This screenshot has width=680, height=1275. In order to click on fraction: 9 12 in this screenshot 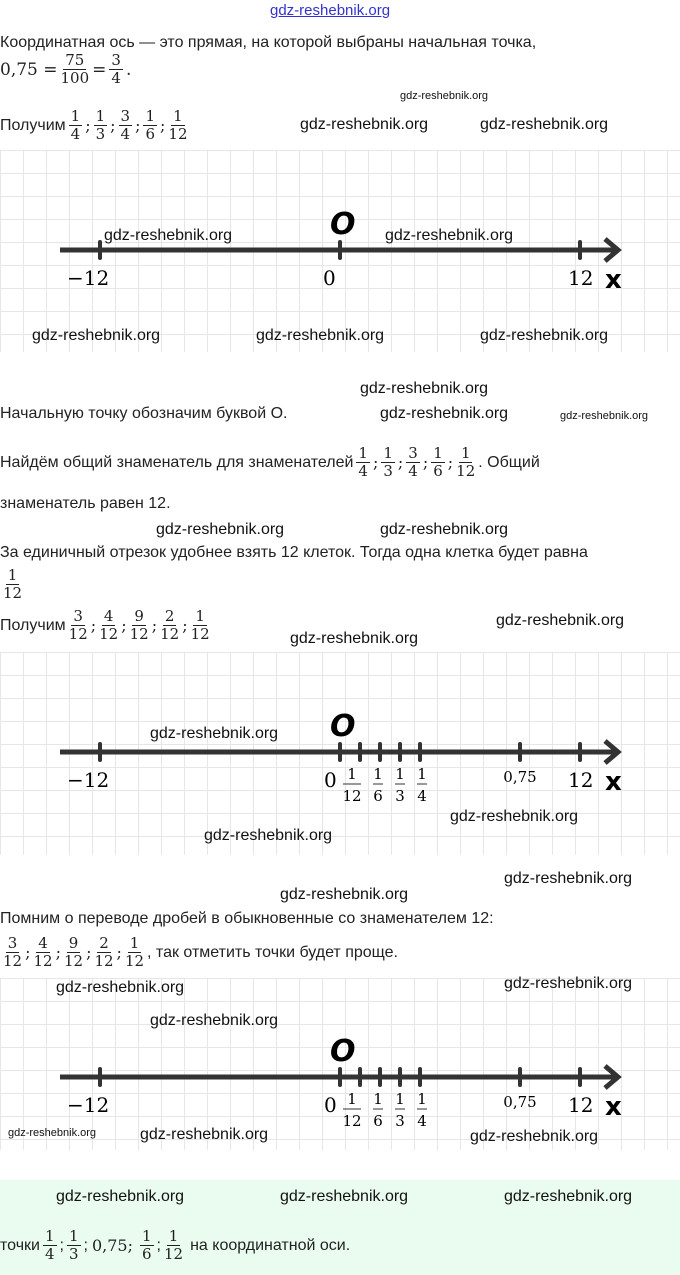, I will do `click(139, 625)`.